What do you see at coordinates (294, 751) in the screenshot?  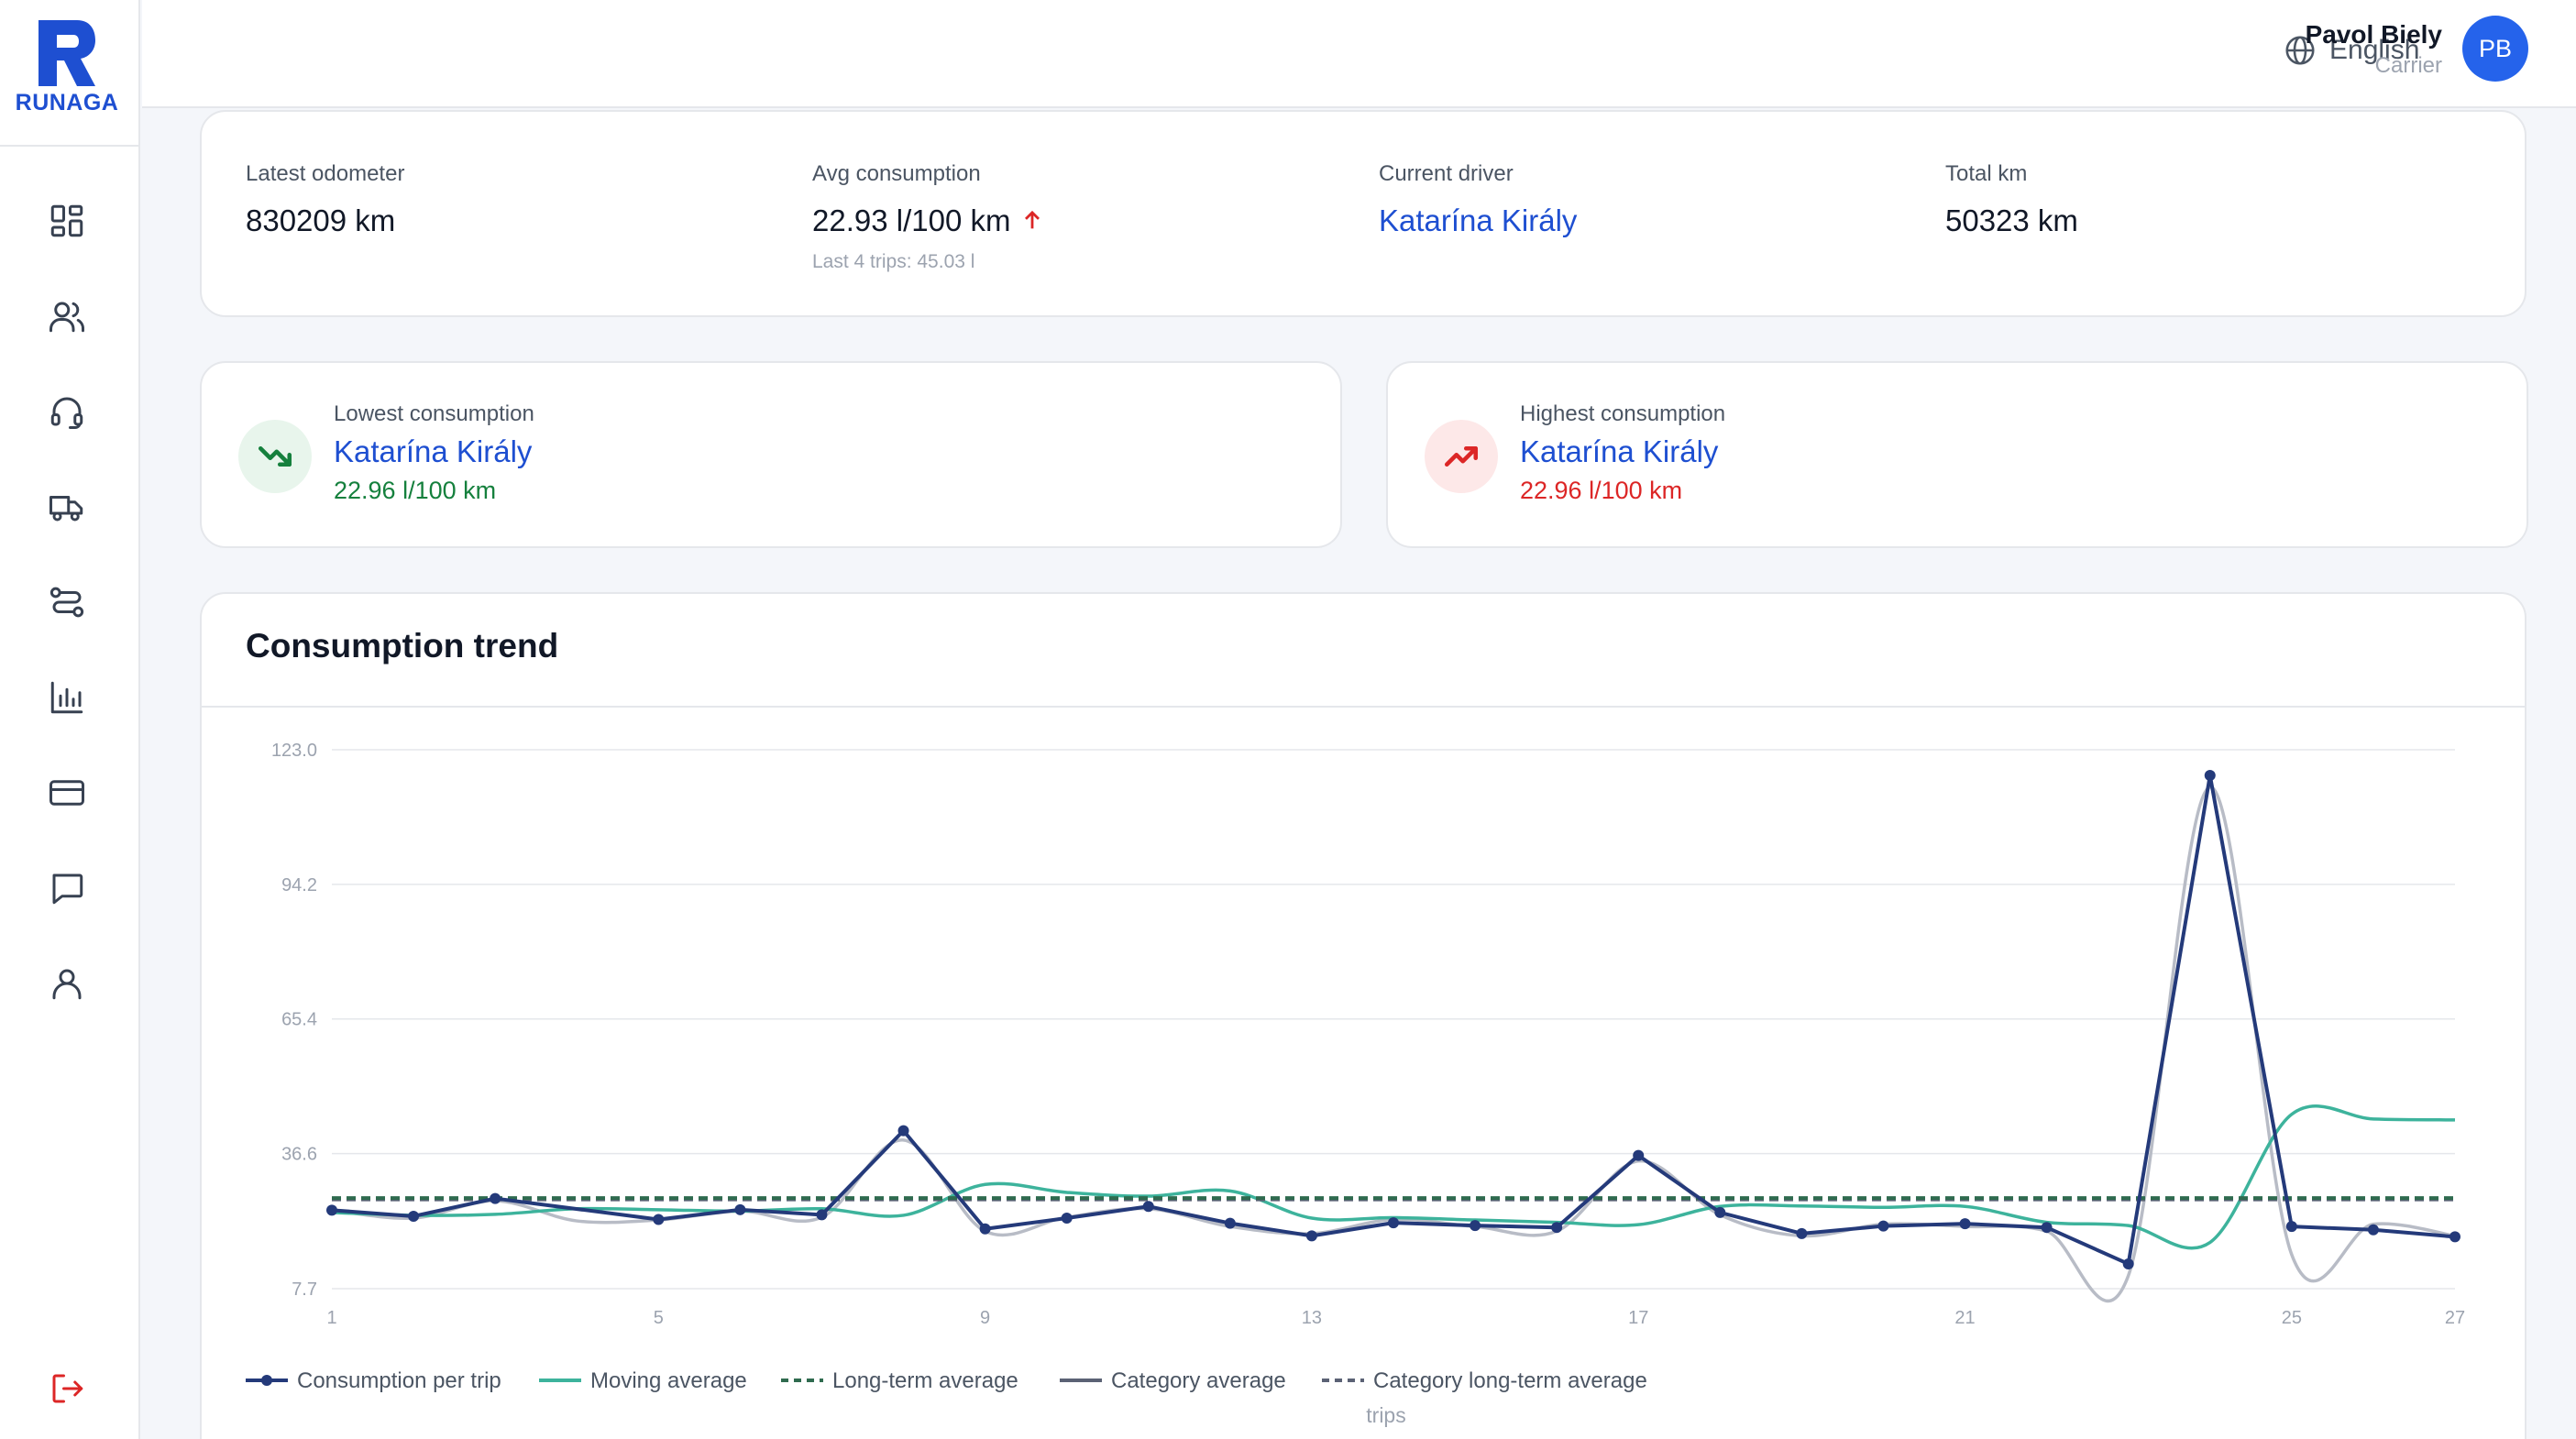 I see `y-tick-label: 123.0` at bounding box center [294, 751].